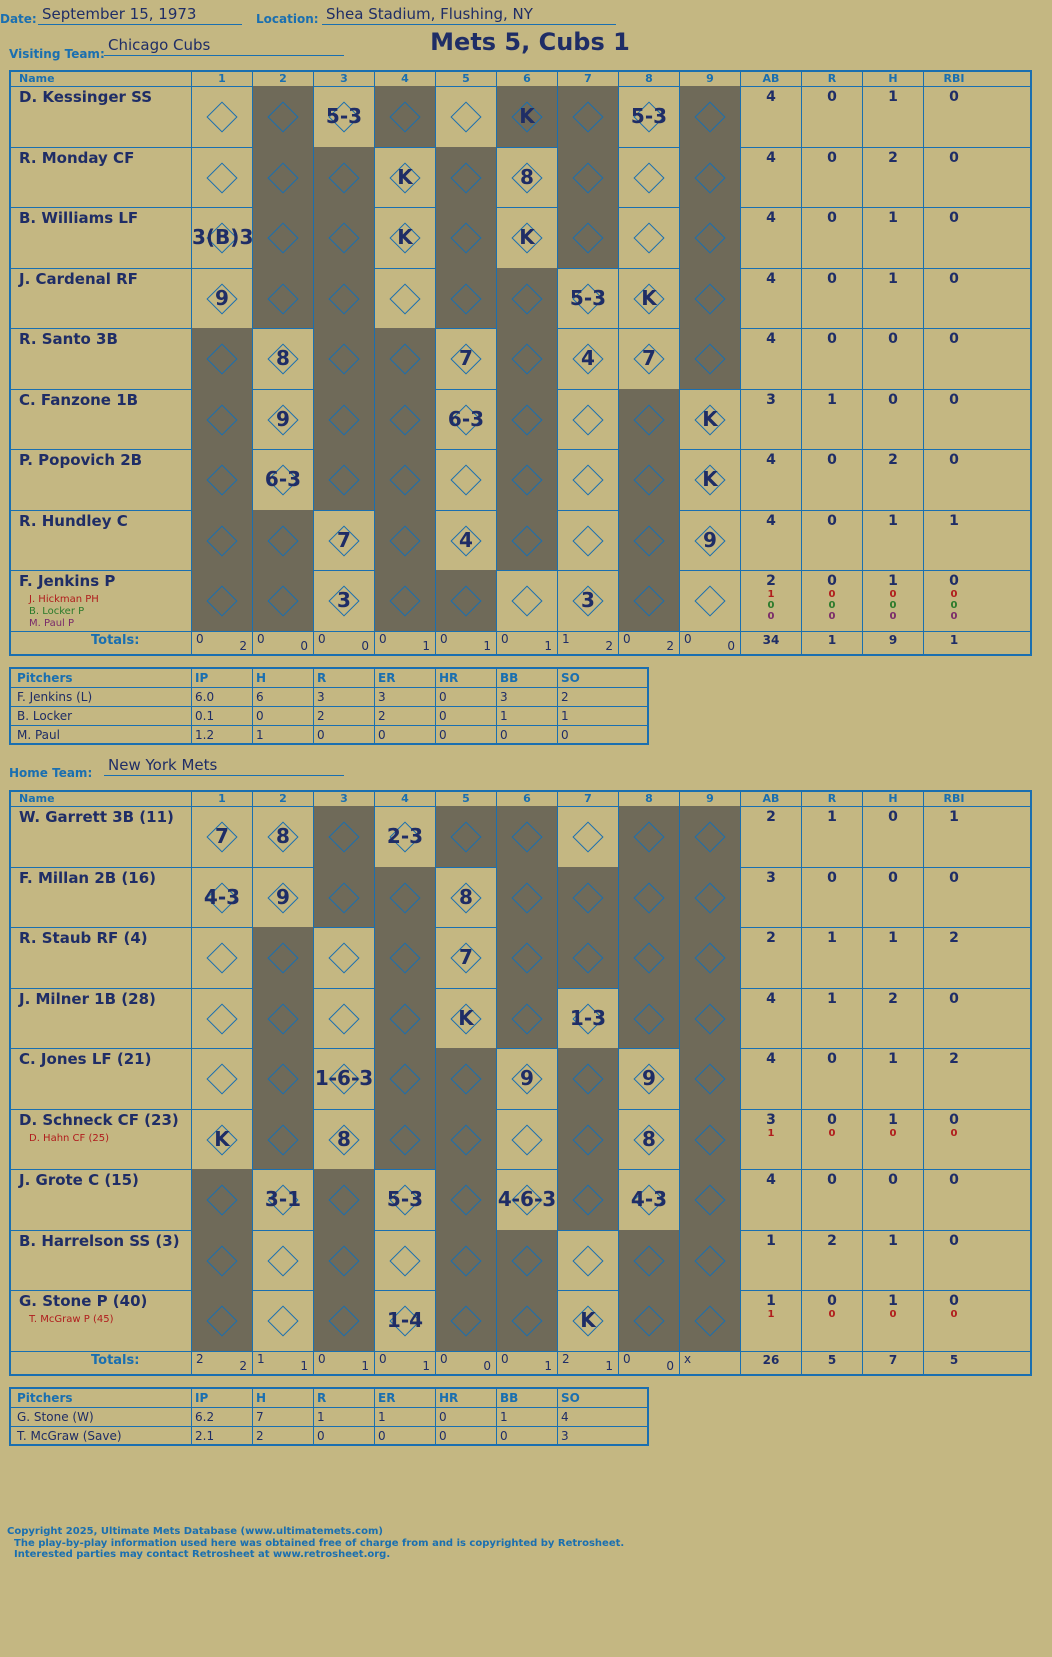 The width and height of the screenshot is (1052, 1657). I want to click on play-notation: 2-3, so click(405, 836).